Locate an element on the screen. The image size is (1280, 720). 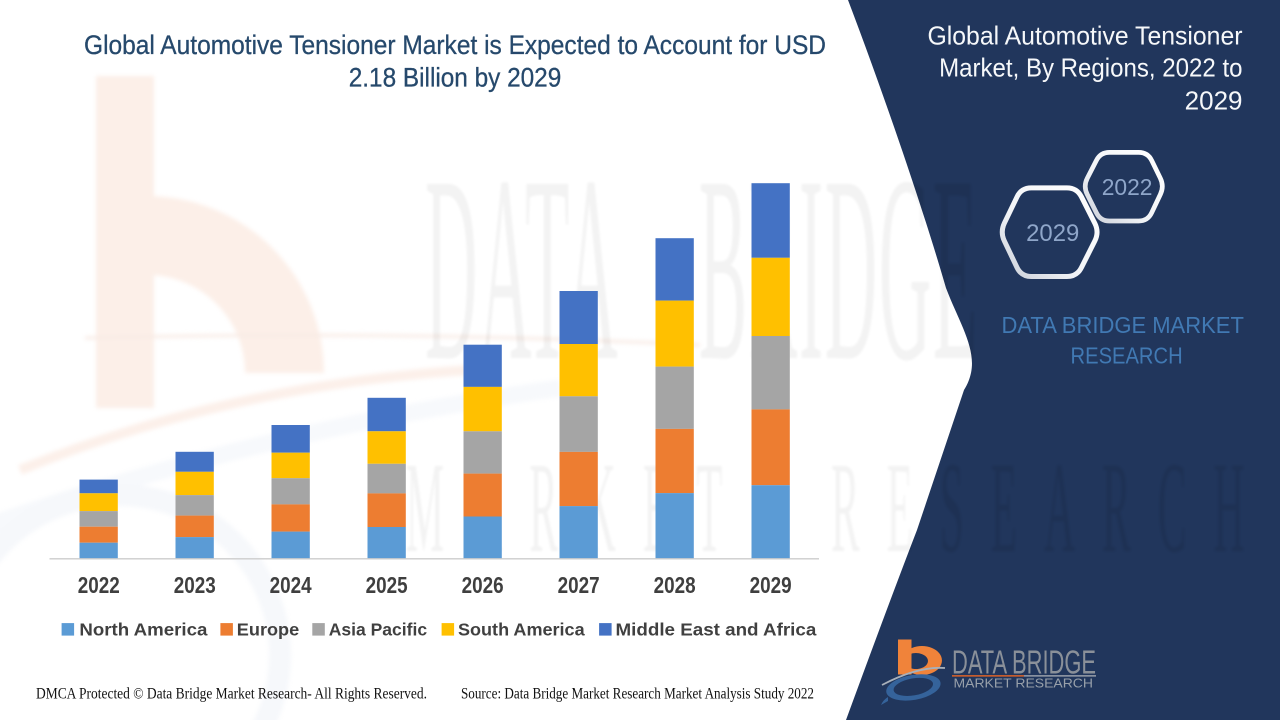
svg-text: 2023 is located at coordinates (195, 585).